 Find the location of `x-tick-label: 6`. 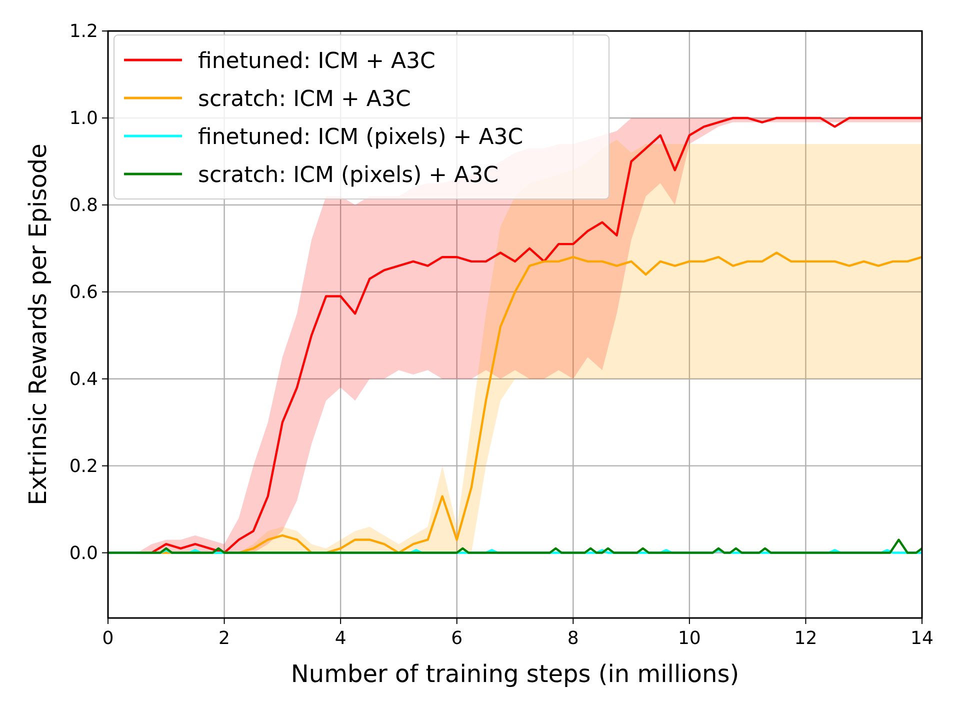

x-tick-label: 6 is located at coordinates (457, 638).